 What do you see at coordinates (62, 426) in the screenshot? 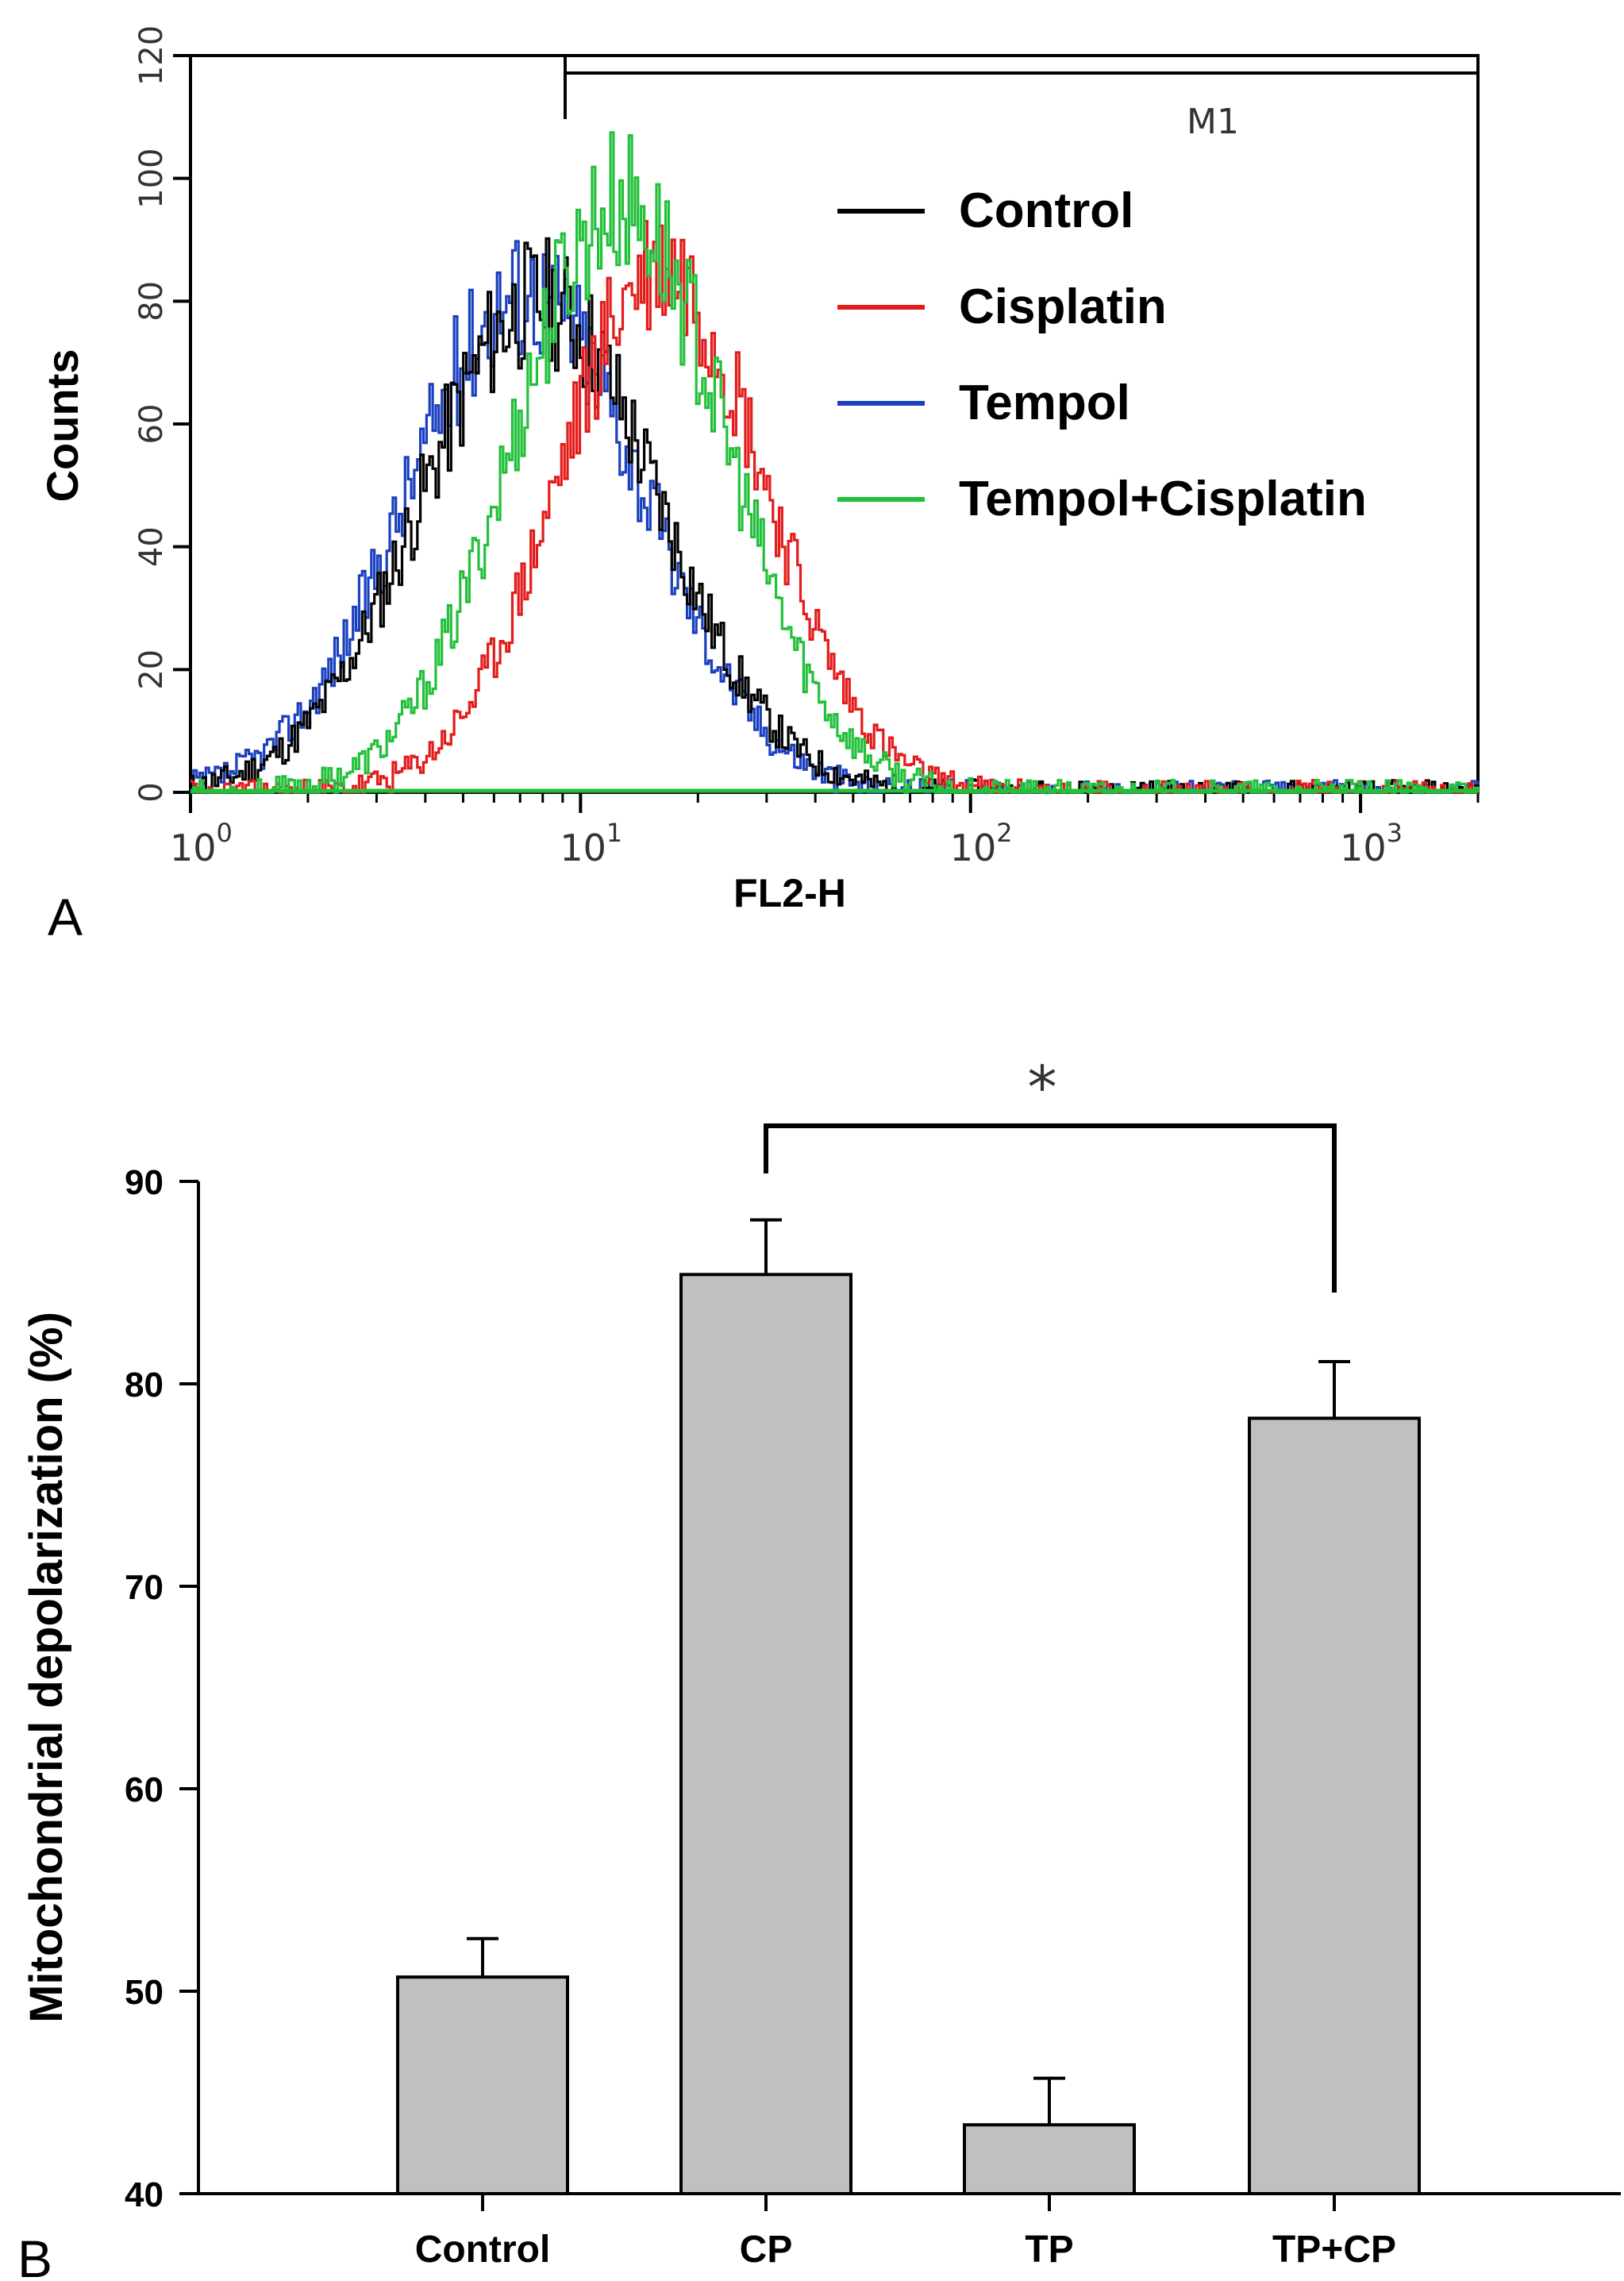
I see `histogram-y-axis-title: Counts` at bounding box center [62, 426].